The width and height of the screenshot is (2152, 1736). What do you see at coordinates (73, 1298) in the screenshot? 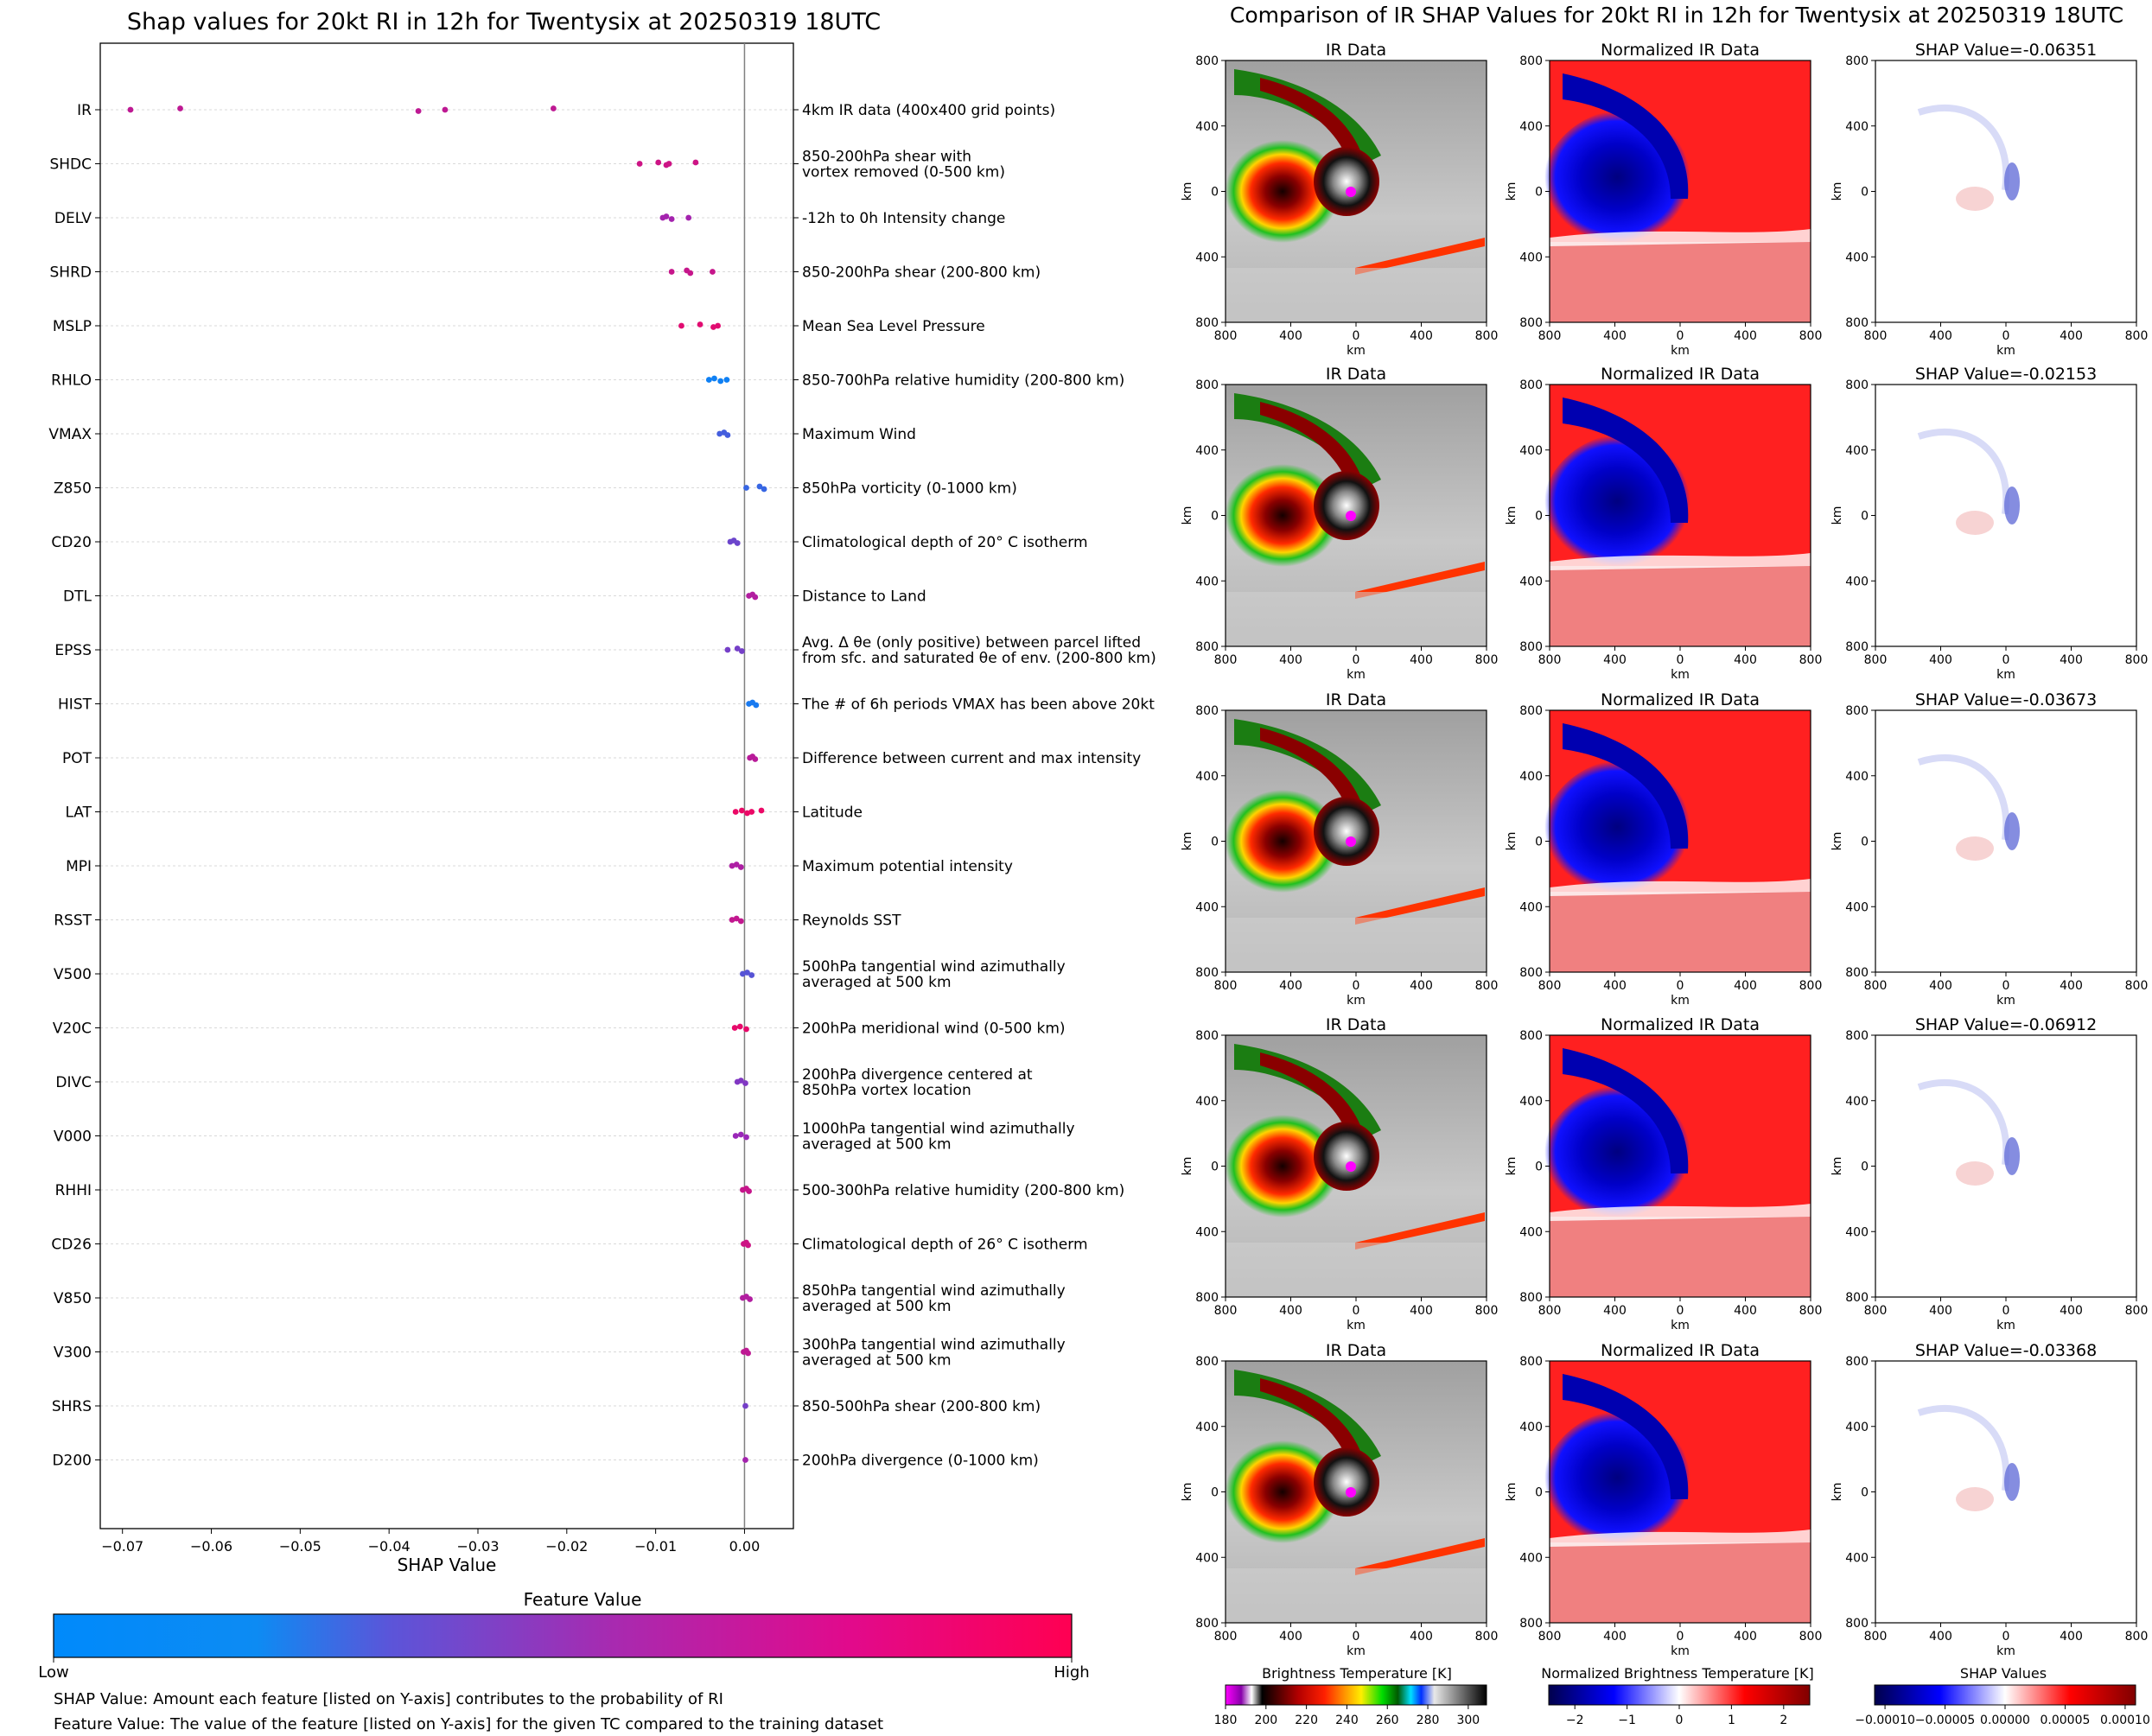
I see `feature-label: V850` at bounding box center [73, 1298].